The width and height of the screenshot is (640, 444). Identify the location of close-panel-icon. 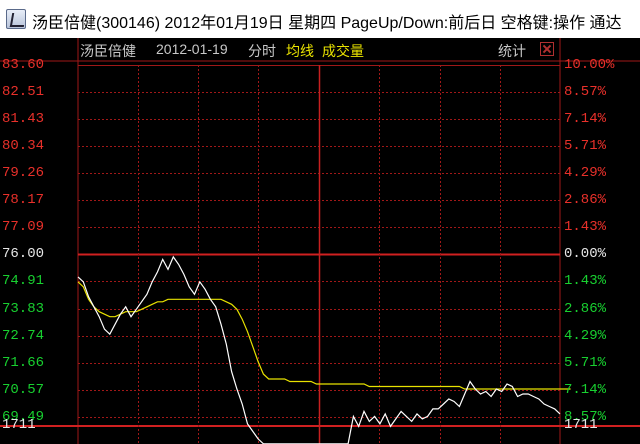
(547, 49).